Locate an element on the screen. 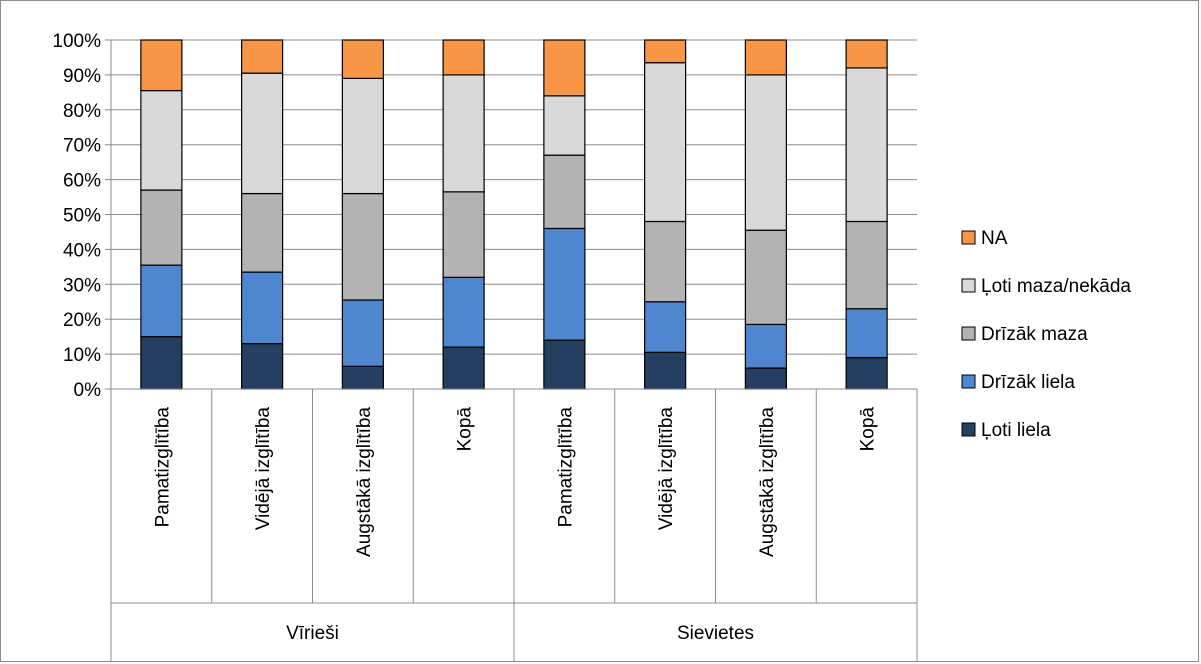 The width and height of the screenshot is (1201, 664). y-tick-label: 70% is located at coordinates (82, 146).